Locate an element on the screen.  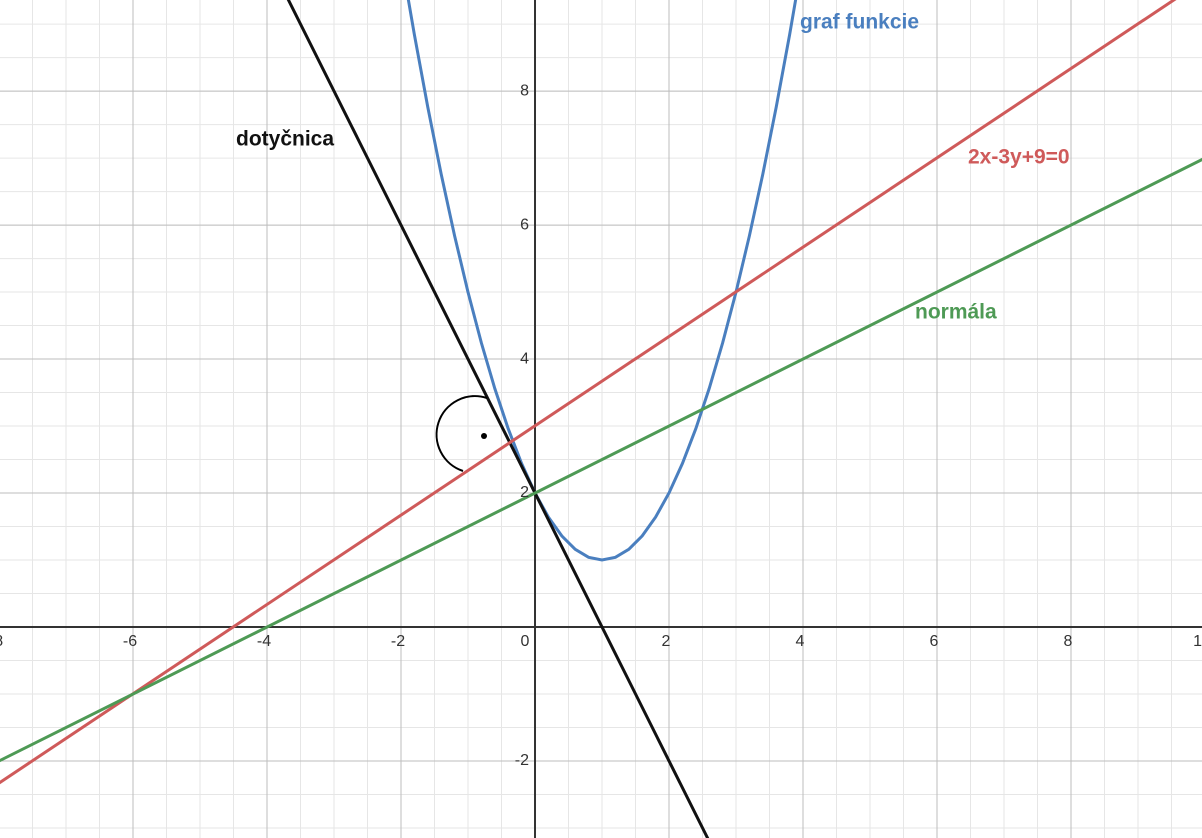
x-tick-label: 10 is located at coordinates (1197, 641).